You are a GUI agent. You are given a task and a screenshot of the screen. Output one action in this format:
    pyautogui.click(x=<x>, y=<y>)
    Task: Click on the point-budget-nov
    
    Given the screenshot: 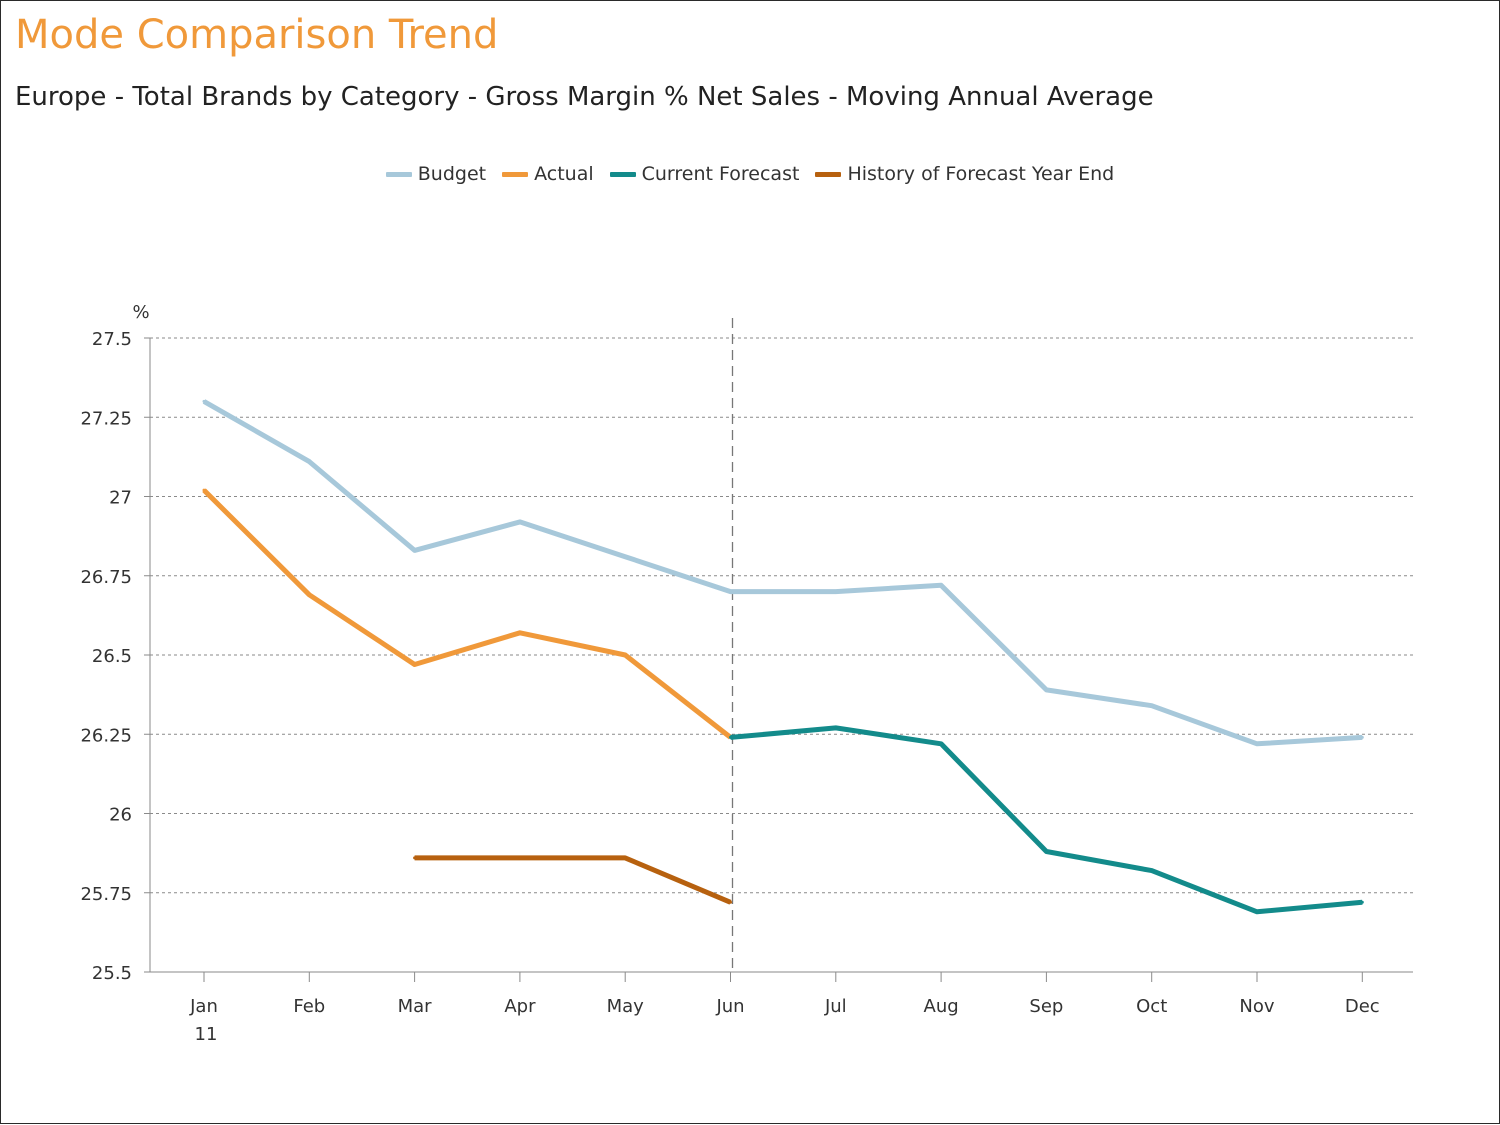 What is the action you would take?
    pyautogui.click(x=1257, y=744)
    